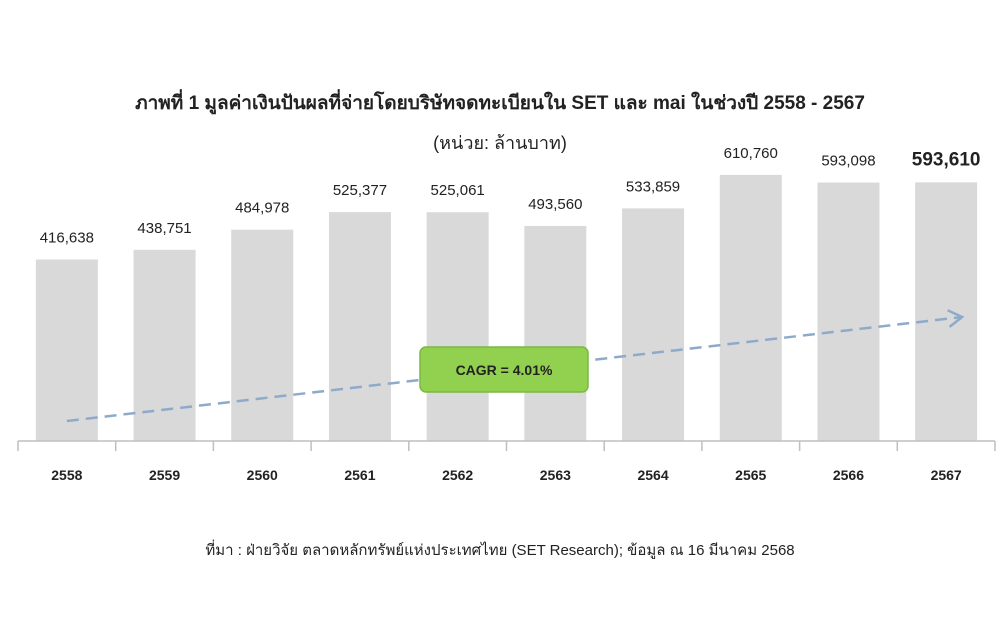  I want to click on value-label-2565: 610,760, so click(751, 153).